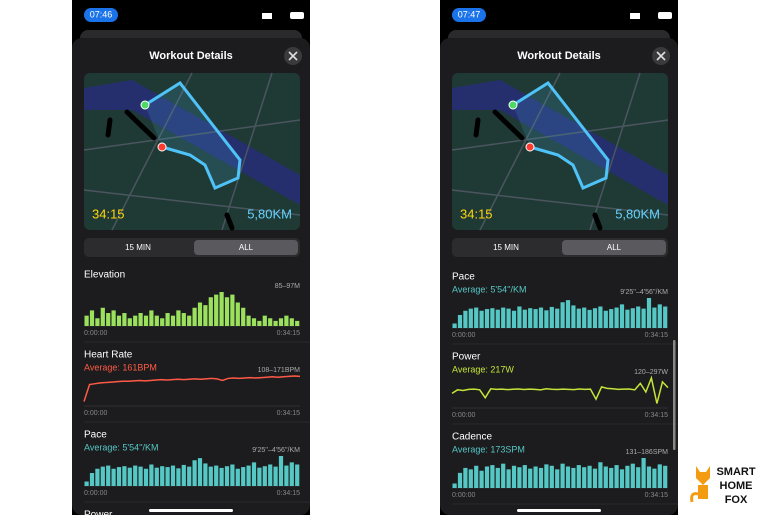 Image resolution: width=770 pixels, height=515 pixels. I want to click on end-pin, so click(162, 147).